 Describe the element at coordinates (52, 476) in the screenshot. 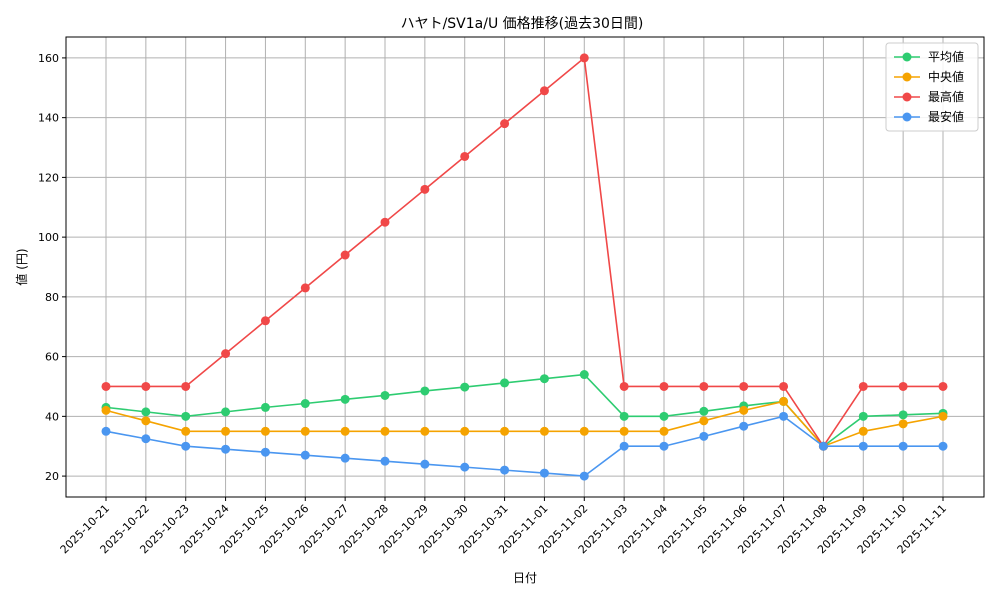

I see `y-tick-label: 20` at that location.